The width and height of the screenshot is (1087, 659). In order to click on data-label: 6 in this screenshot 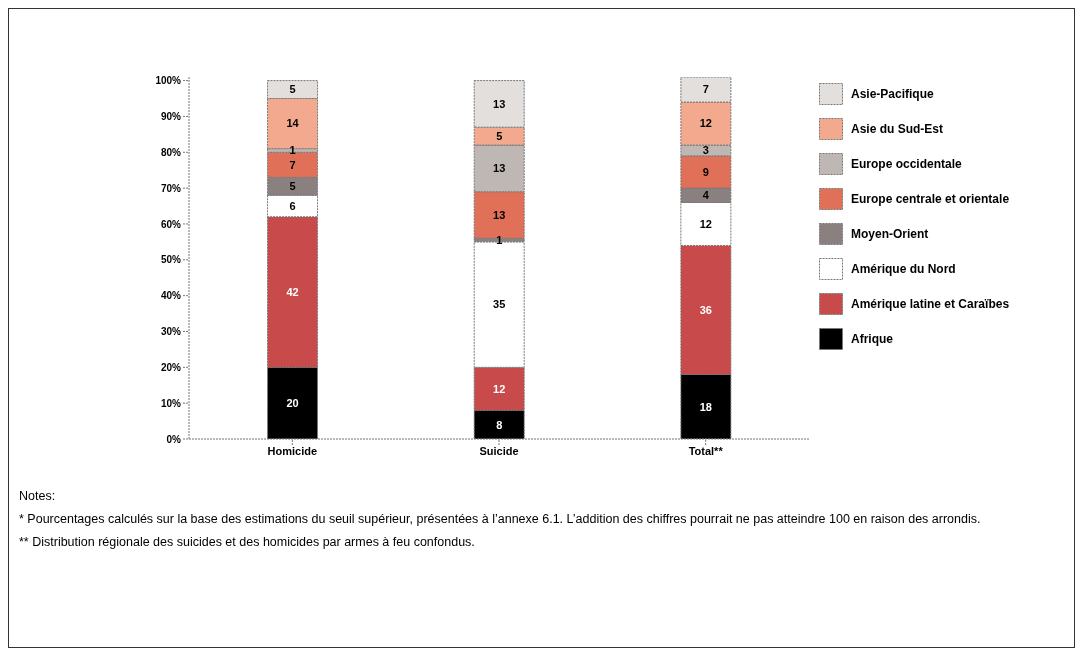, I will do `click(292, 205)`.